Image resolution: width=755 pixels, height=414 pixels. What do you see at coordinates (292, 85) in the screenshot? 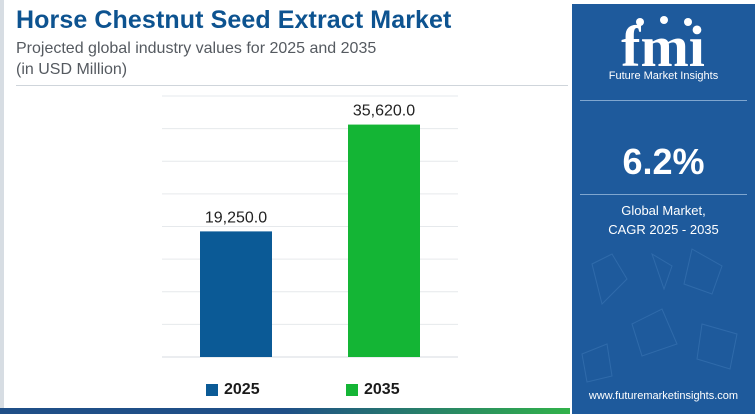
I see `header-divider` at bounding box center [292, 85].